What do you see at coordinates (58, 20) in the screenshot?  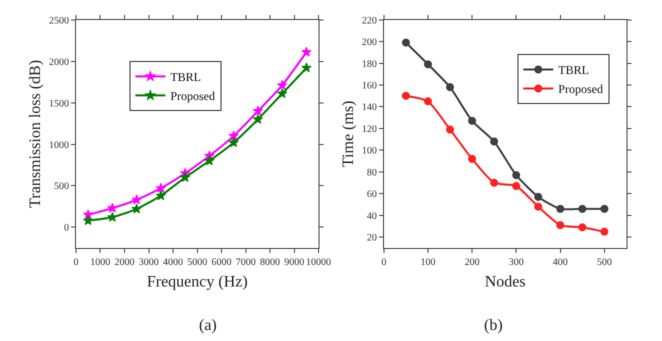 I see `y-tick-label: 2500` at bounding box center [58, 20].